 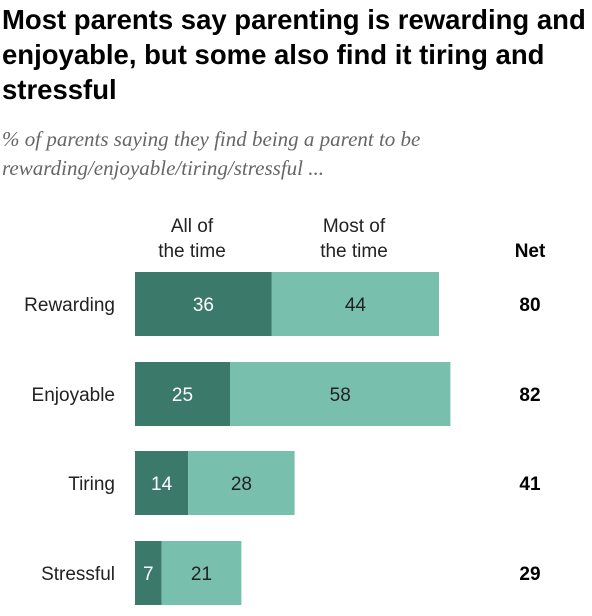 What do you see at coordinates (529, 395) in the screenshot?
I see `net-value: 82` at bounding box center [529, 395].